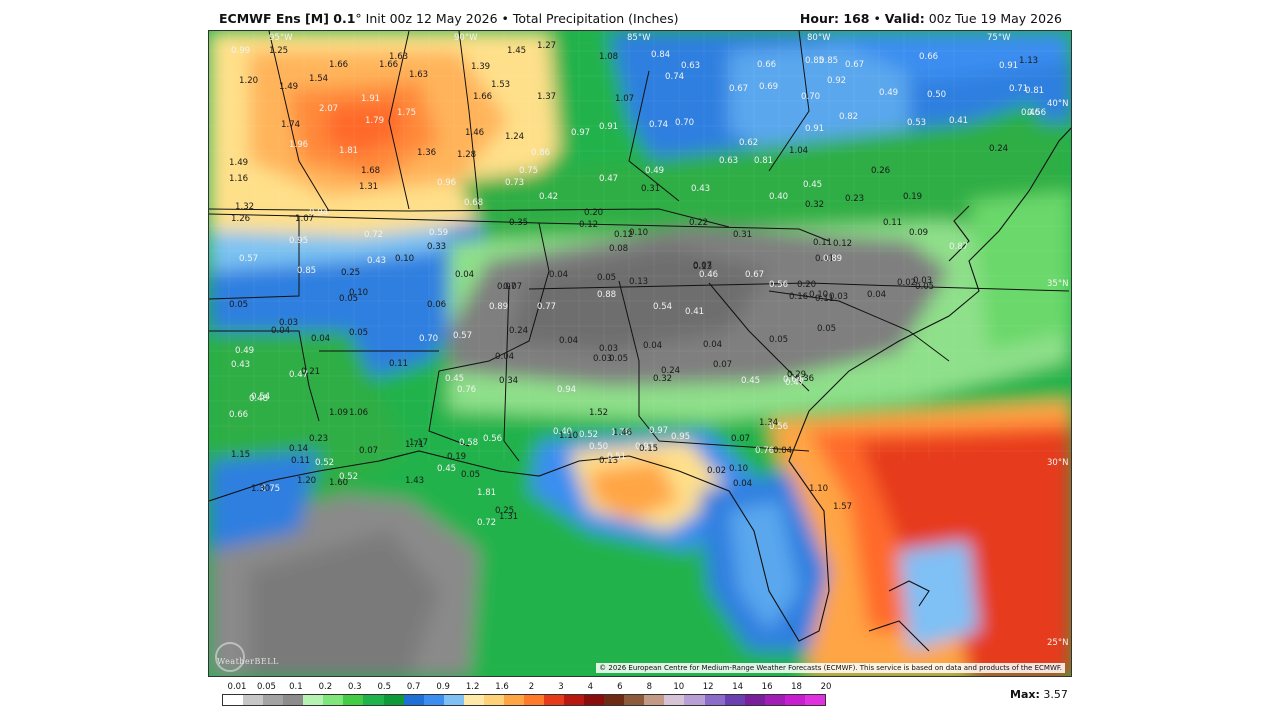  What do you see at coordinates (298, 449) in the screenshot?
I see `precip-value: 0.14` at bounding box center [298, 449].